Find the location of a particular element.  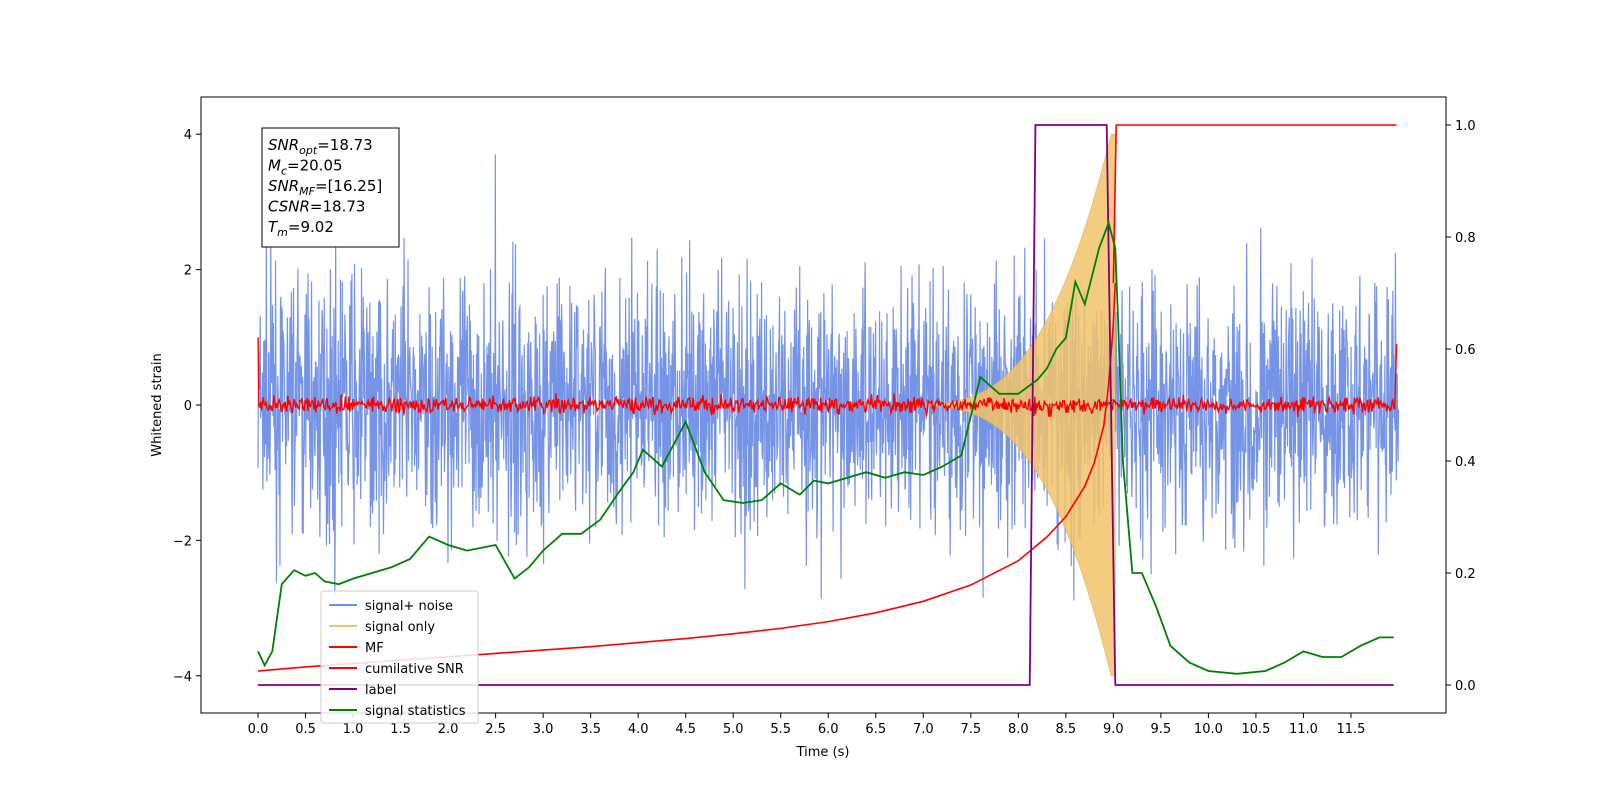

x-tick-label: 0.5 is located at coordinates (305, 729).